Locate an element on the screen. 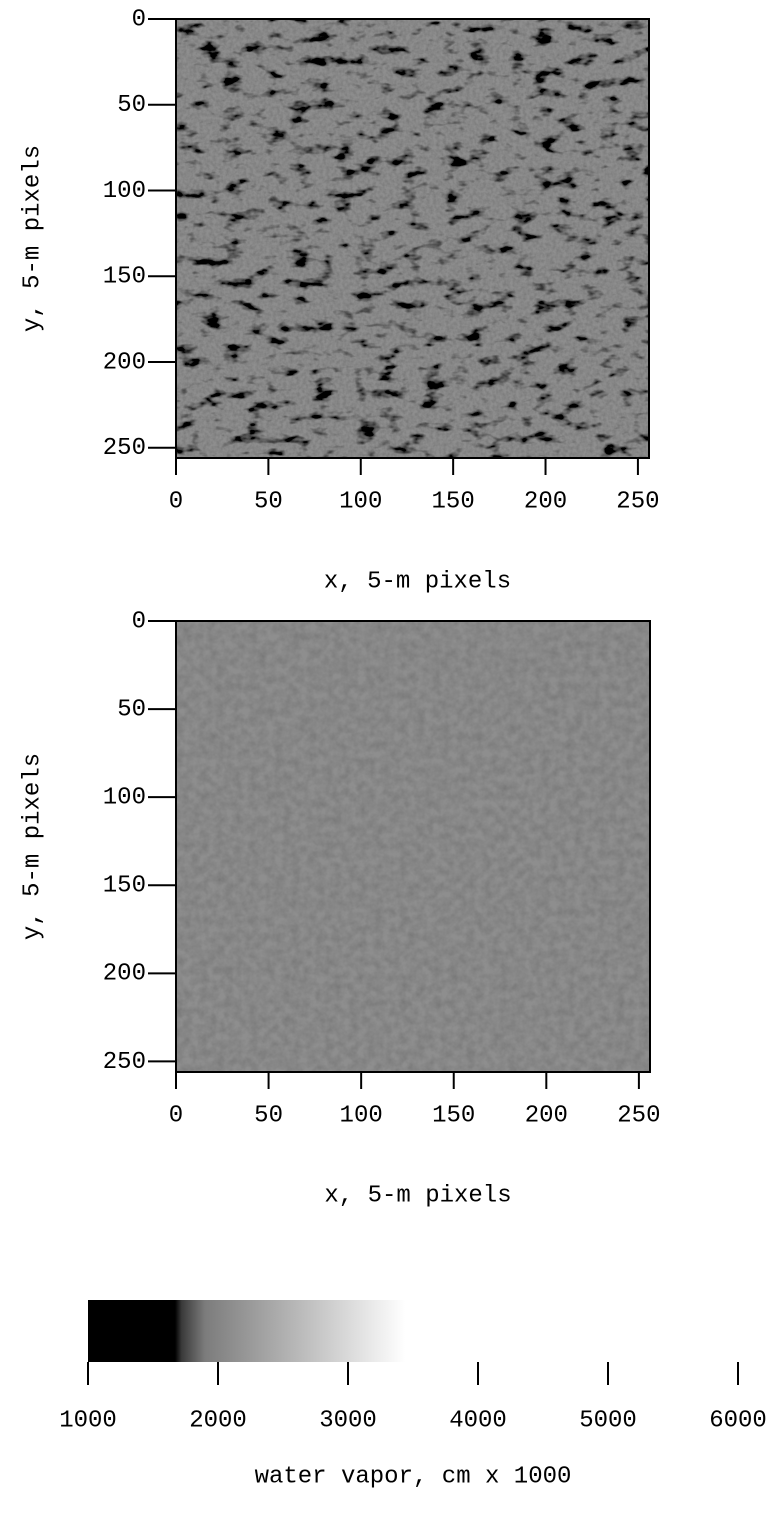  colorbar-tick-label: 3000 is located at coordinates (348, 1420).